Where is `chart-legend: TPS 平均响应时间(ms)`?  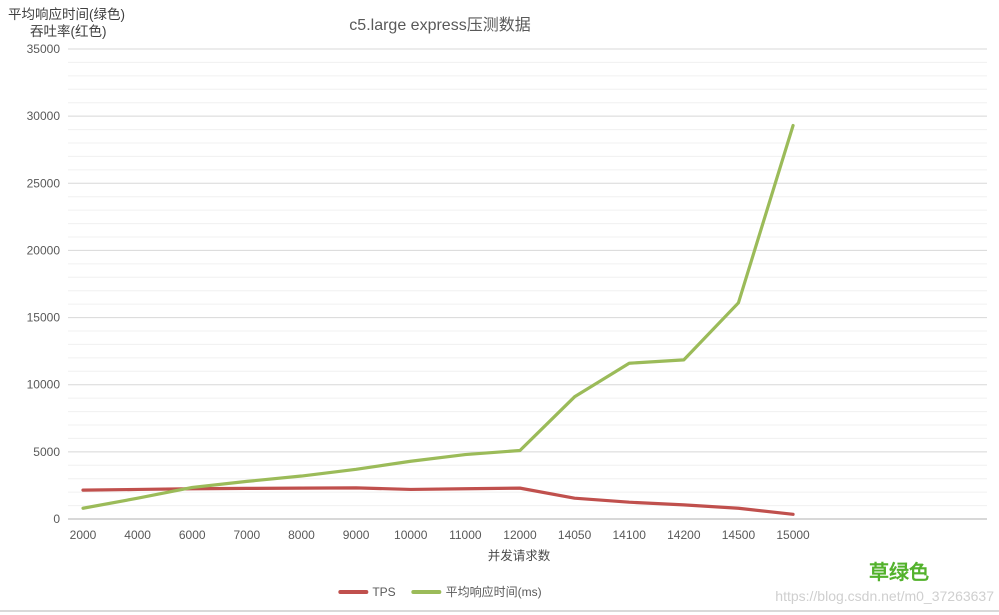
chart-legend: TPS 平均响应时间(ms) is located at coordinates (440, 591).